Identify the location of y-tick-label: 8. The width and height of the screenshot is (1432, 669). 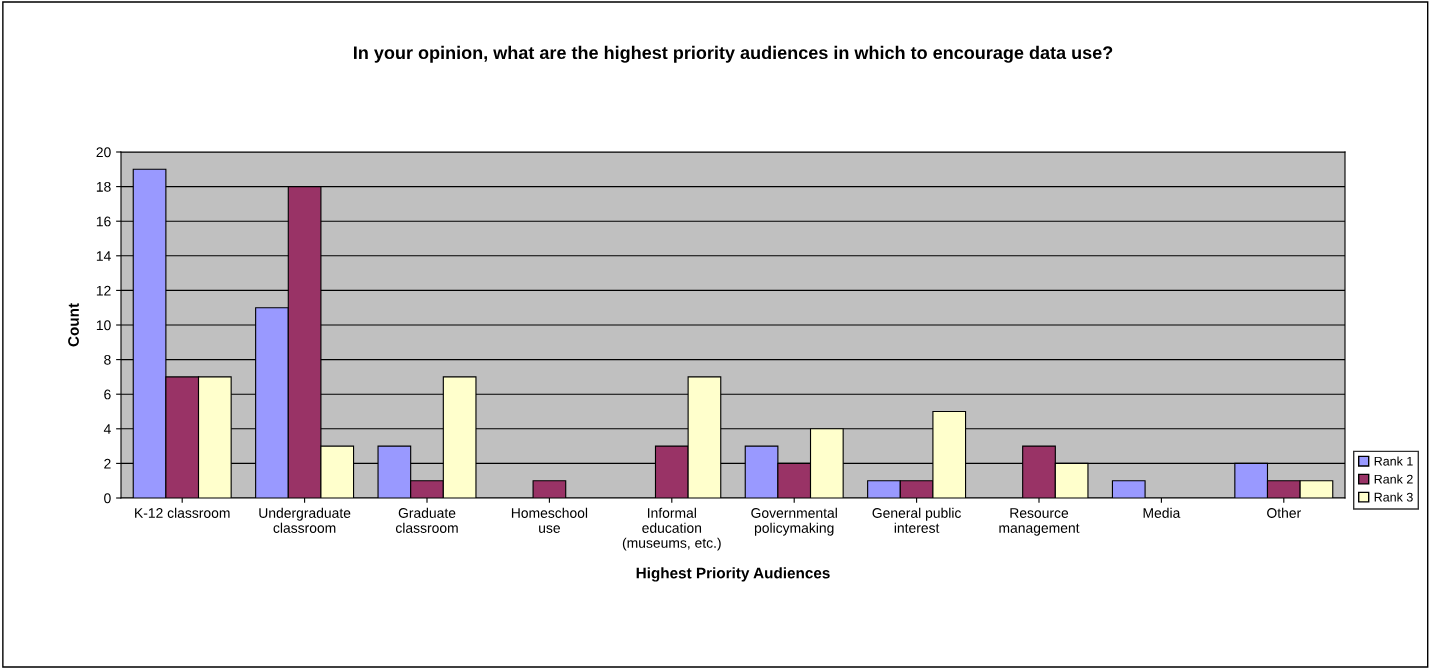
(107, 359).